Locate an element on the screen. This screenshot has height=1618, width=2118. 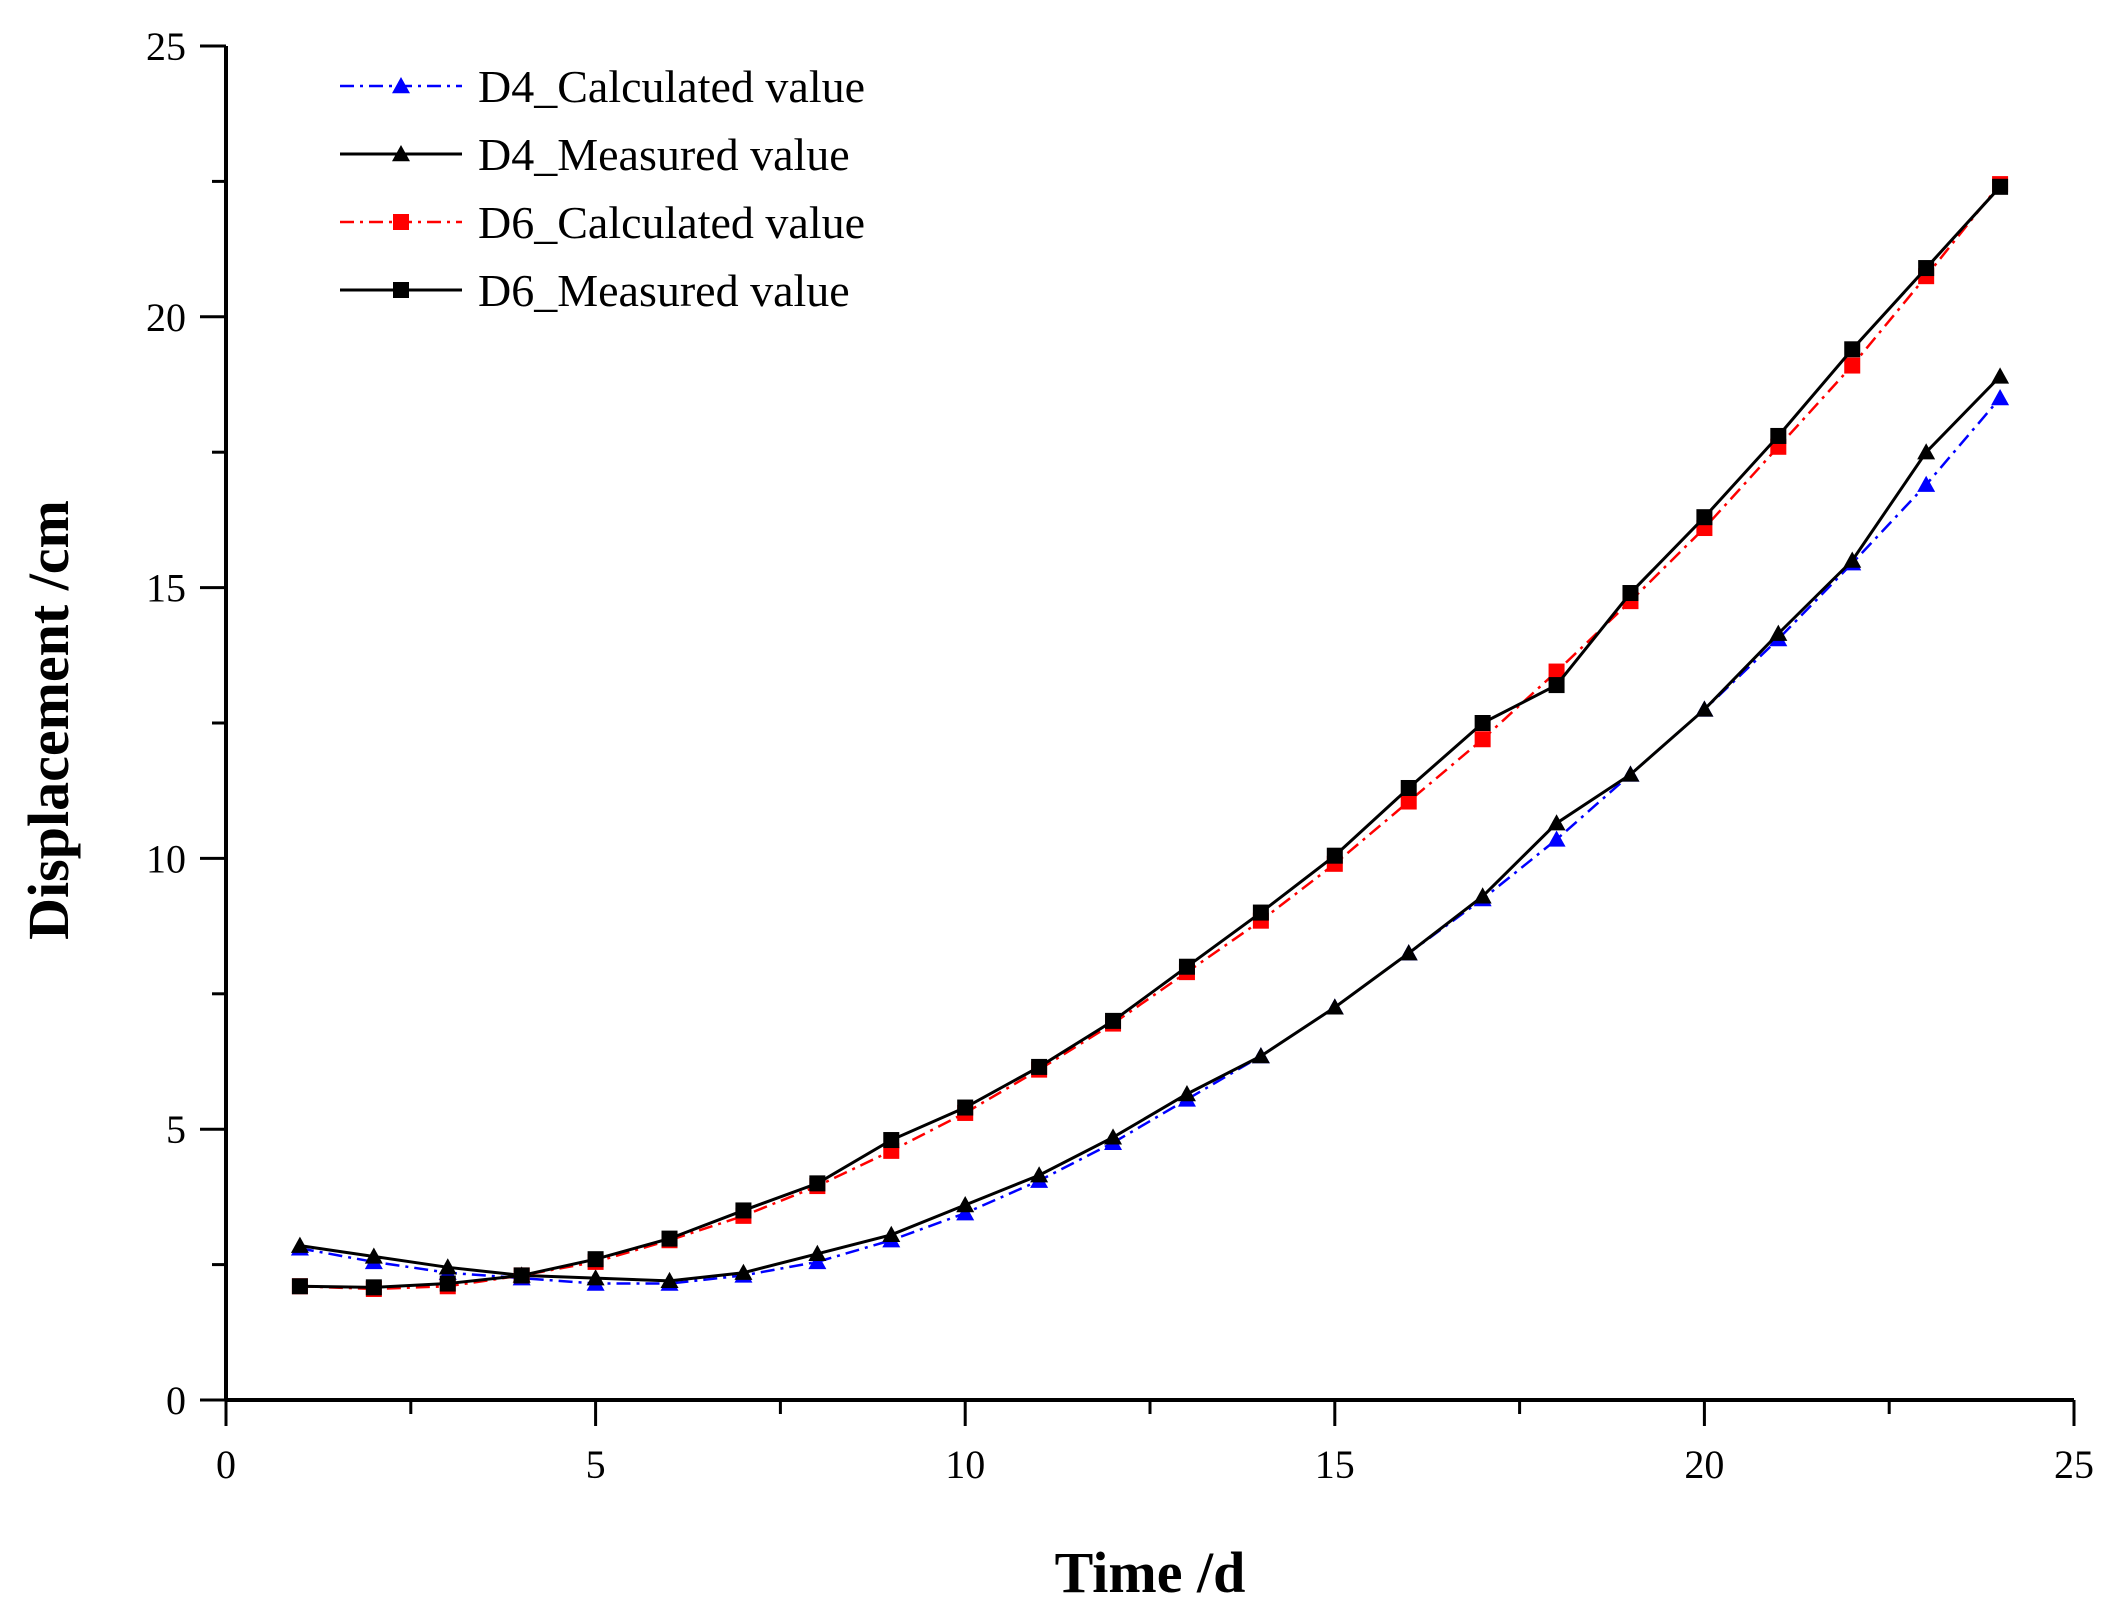
y-tick-label: 25 is located at coordinates (166, 46).